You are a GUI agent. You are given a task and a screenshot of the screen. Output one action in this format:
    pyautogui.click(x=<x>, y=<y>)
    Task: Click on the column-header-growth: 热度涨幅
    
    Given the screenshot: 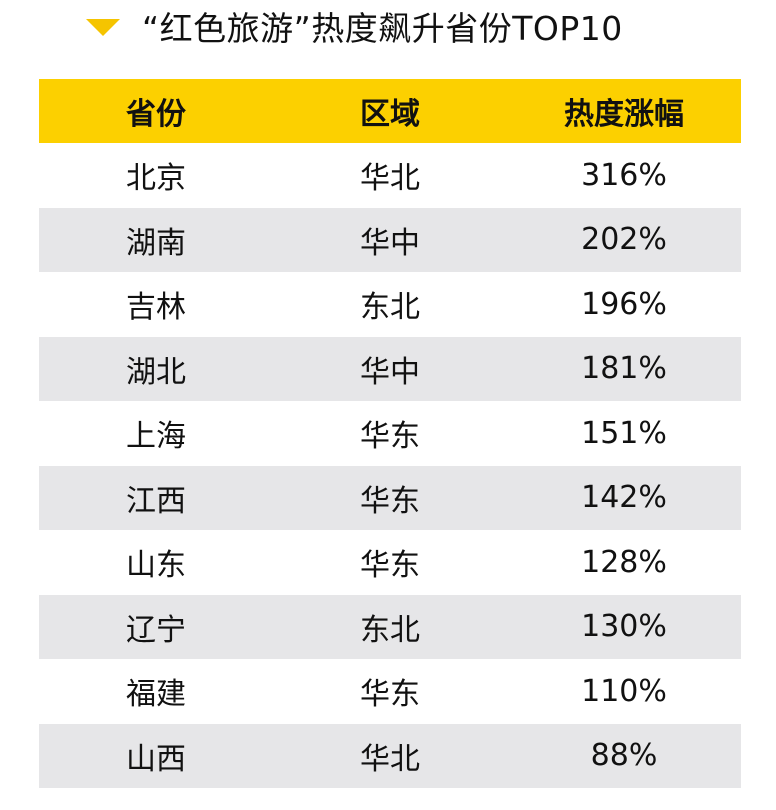 What is the action you would take?
    pyautogui.click(x=624, y=114)
    